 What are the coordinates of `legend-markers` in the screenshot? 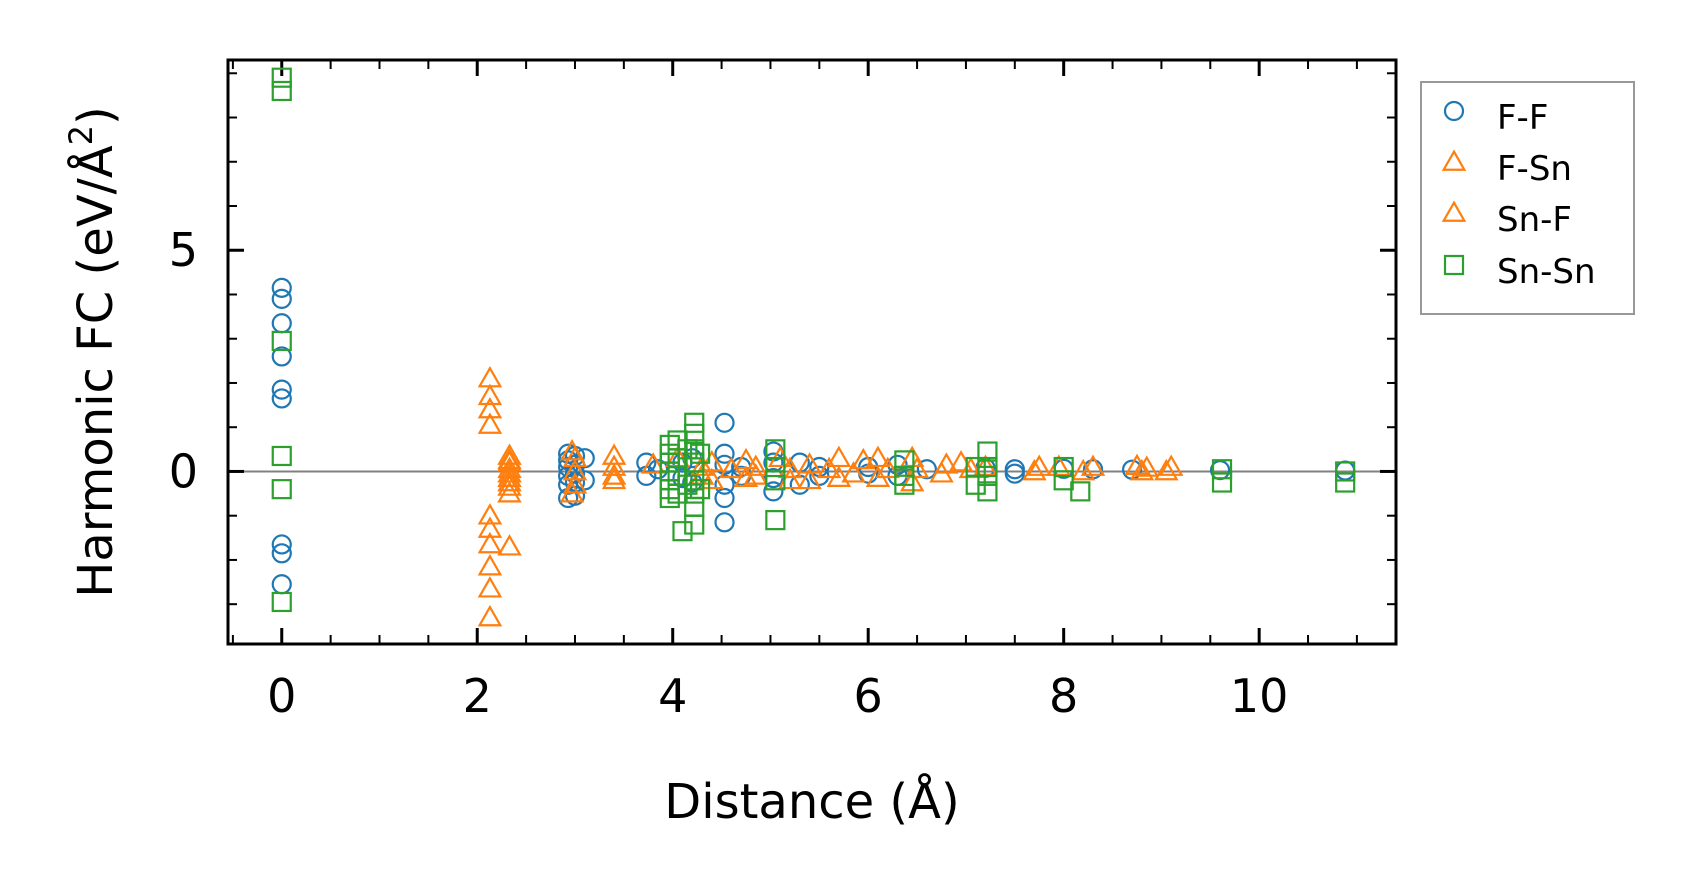 It's located at (1454, 188).